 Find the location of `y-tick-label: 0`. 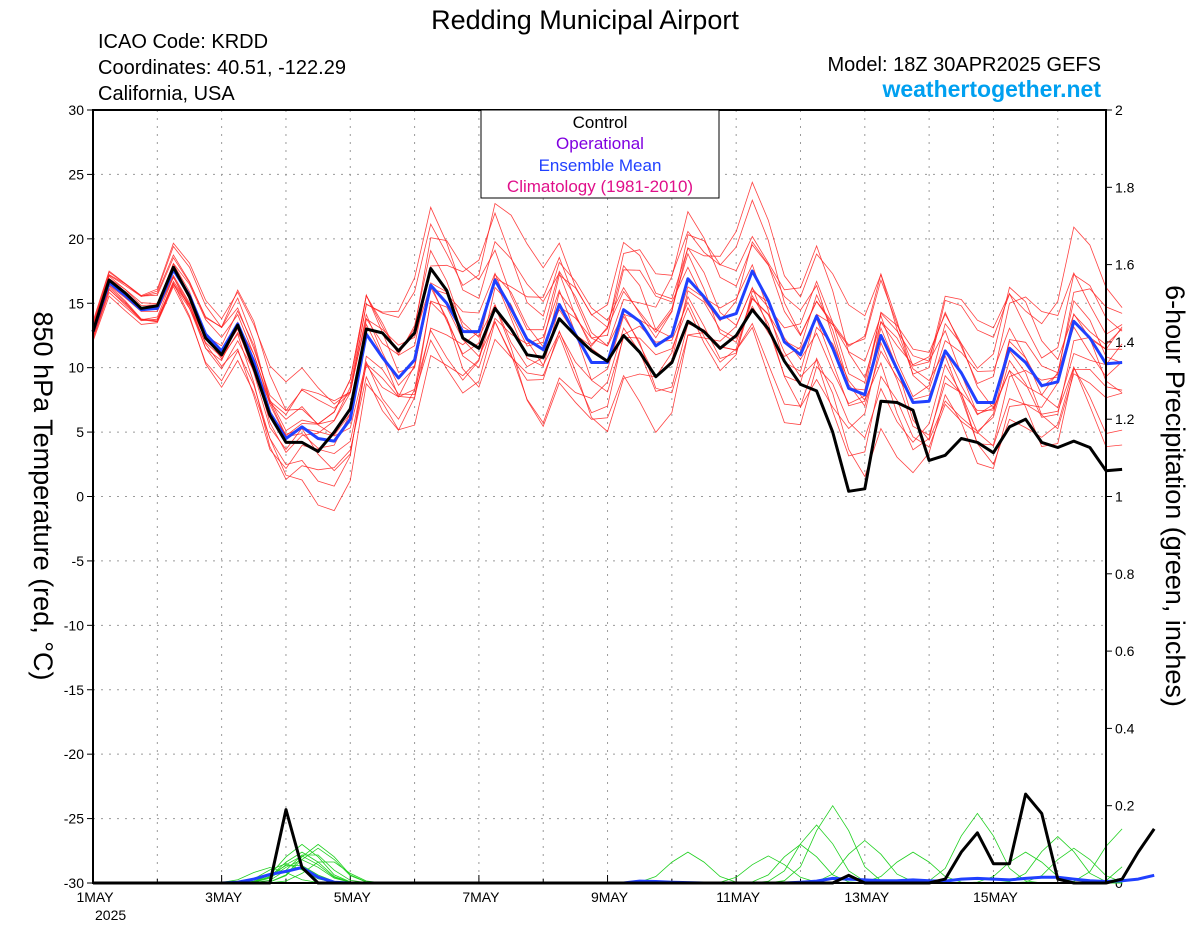

y-tick-label: 0 is located at coordinates (80, 497).